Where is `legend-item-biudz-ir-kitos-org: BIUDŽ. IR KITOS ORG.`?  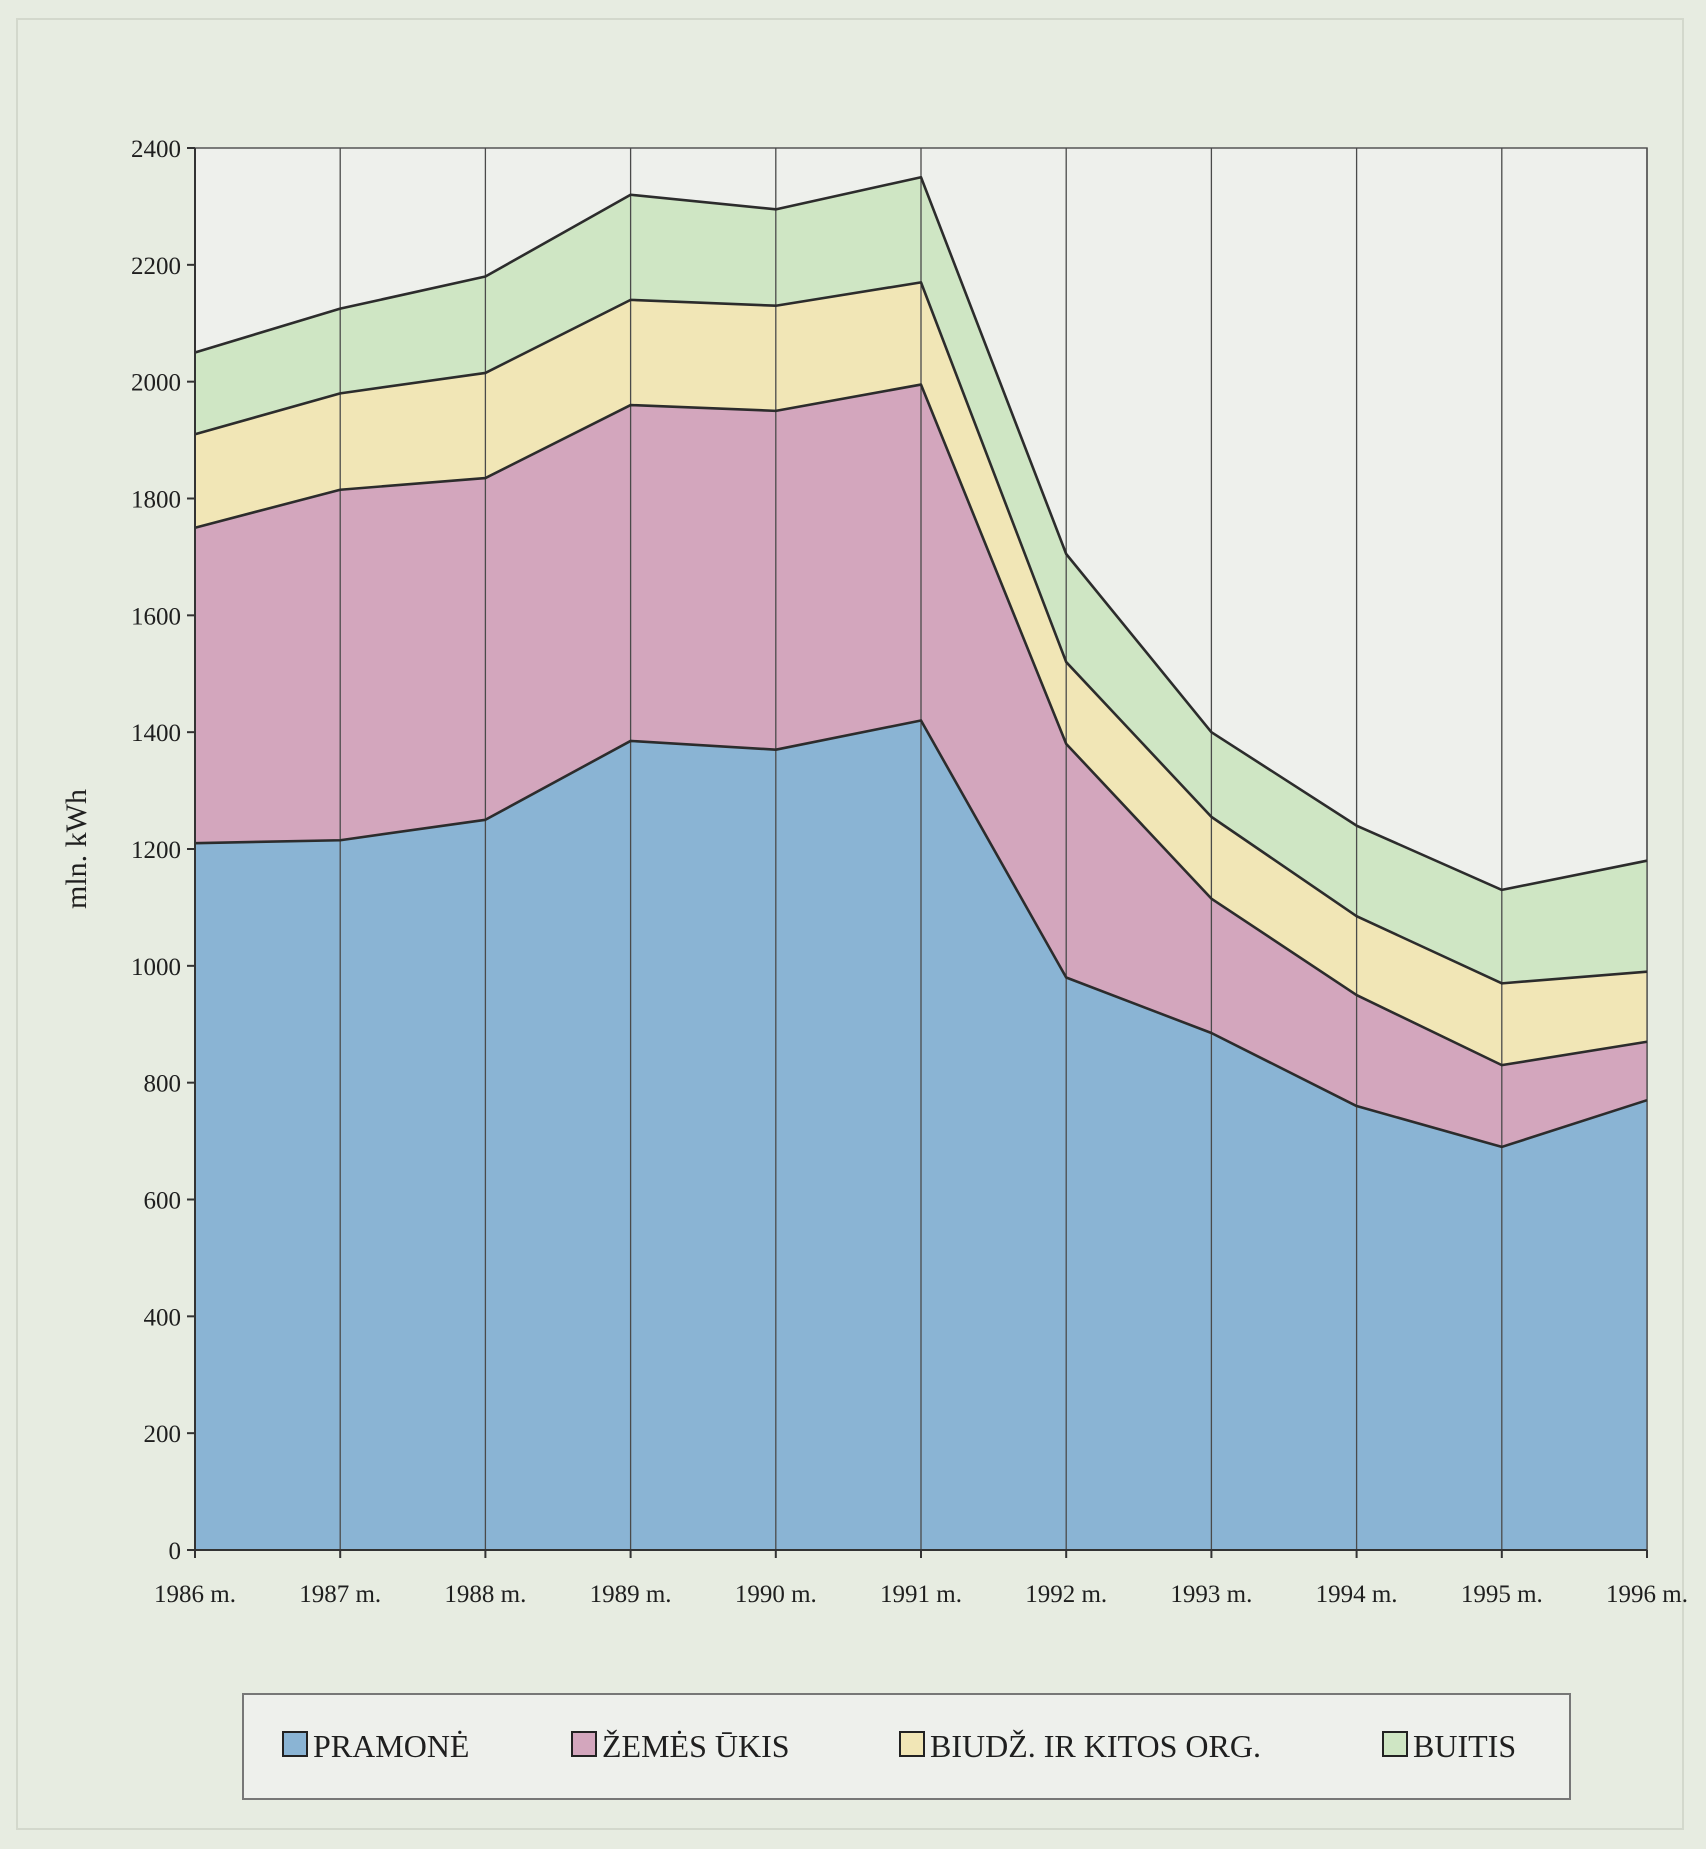 legend-item-biudz-ir-kitos-org: BIUDŽ. IR KITOS ORG. is located at coordinates (1080, 1746).